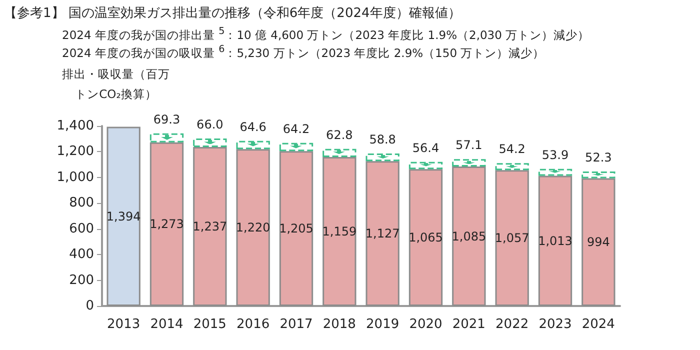  I want to click on x-tick-label: 2020, so click(425, 324).